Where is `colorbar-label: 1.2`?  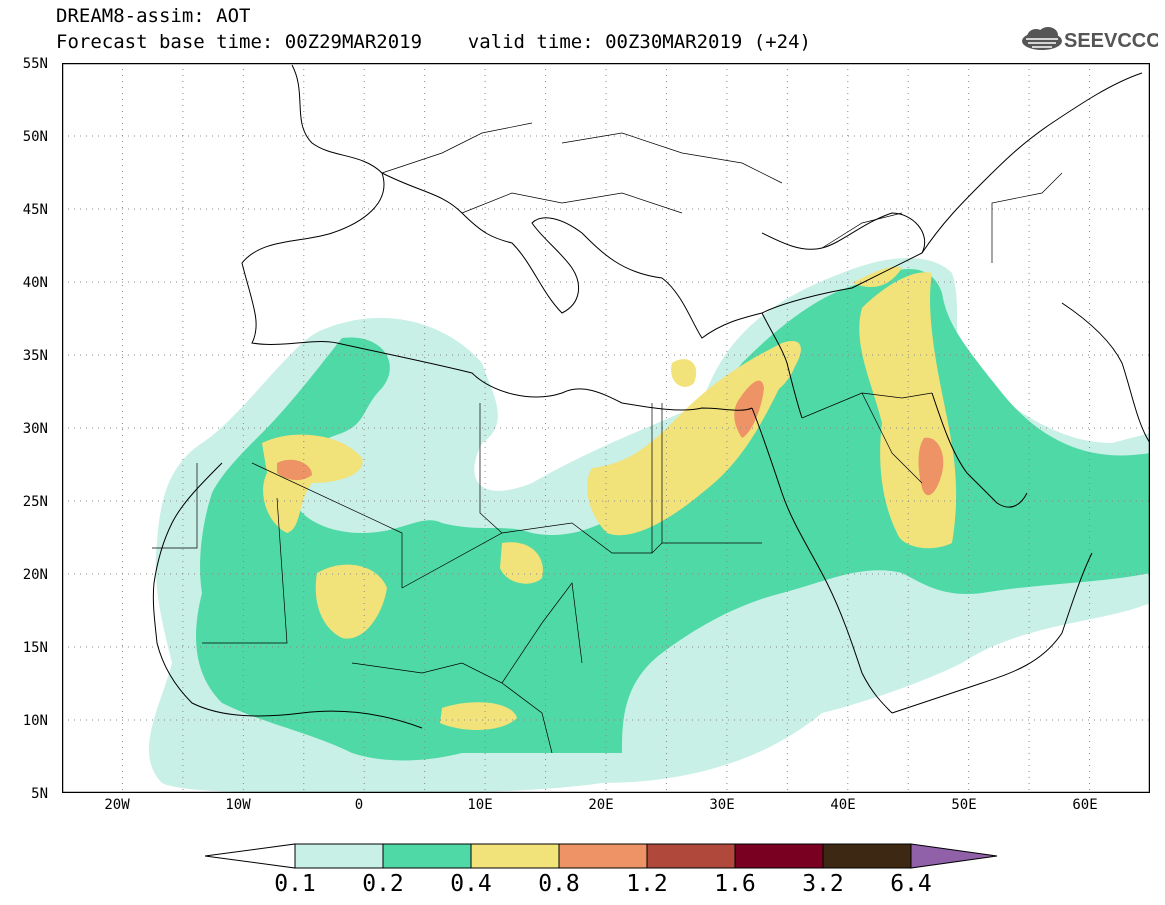
colorbar-label: 1.2 is located at coordinates (647, 884).